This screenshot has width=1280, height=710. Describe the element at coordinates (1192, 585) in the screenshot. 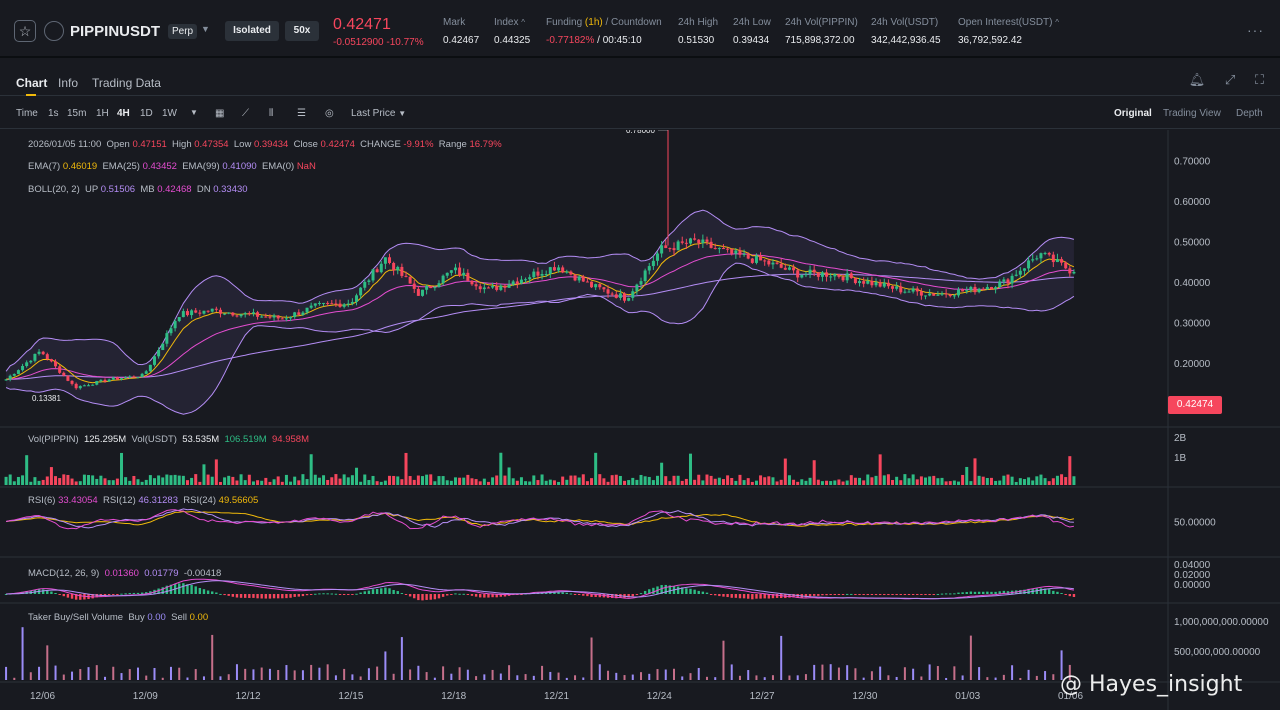

I see `macd-tick-label: 0.00000` at that location.